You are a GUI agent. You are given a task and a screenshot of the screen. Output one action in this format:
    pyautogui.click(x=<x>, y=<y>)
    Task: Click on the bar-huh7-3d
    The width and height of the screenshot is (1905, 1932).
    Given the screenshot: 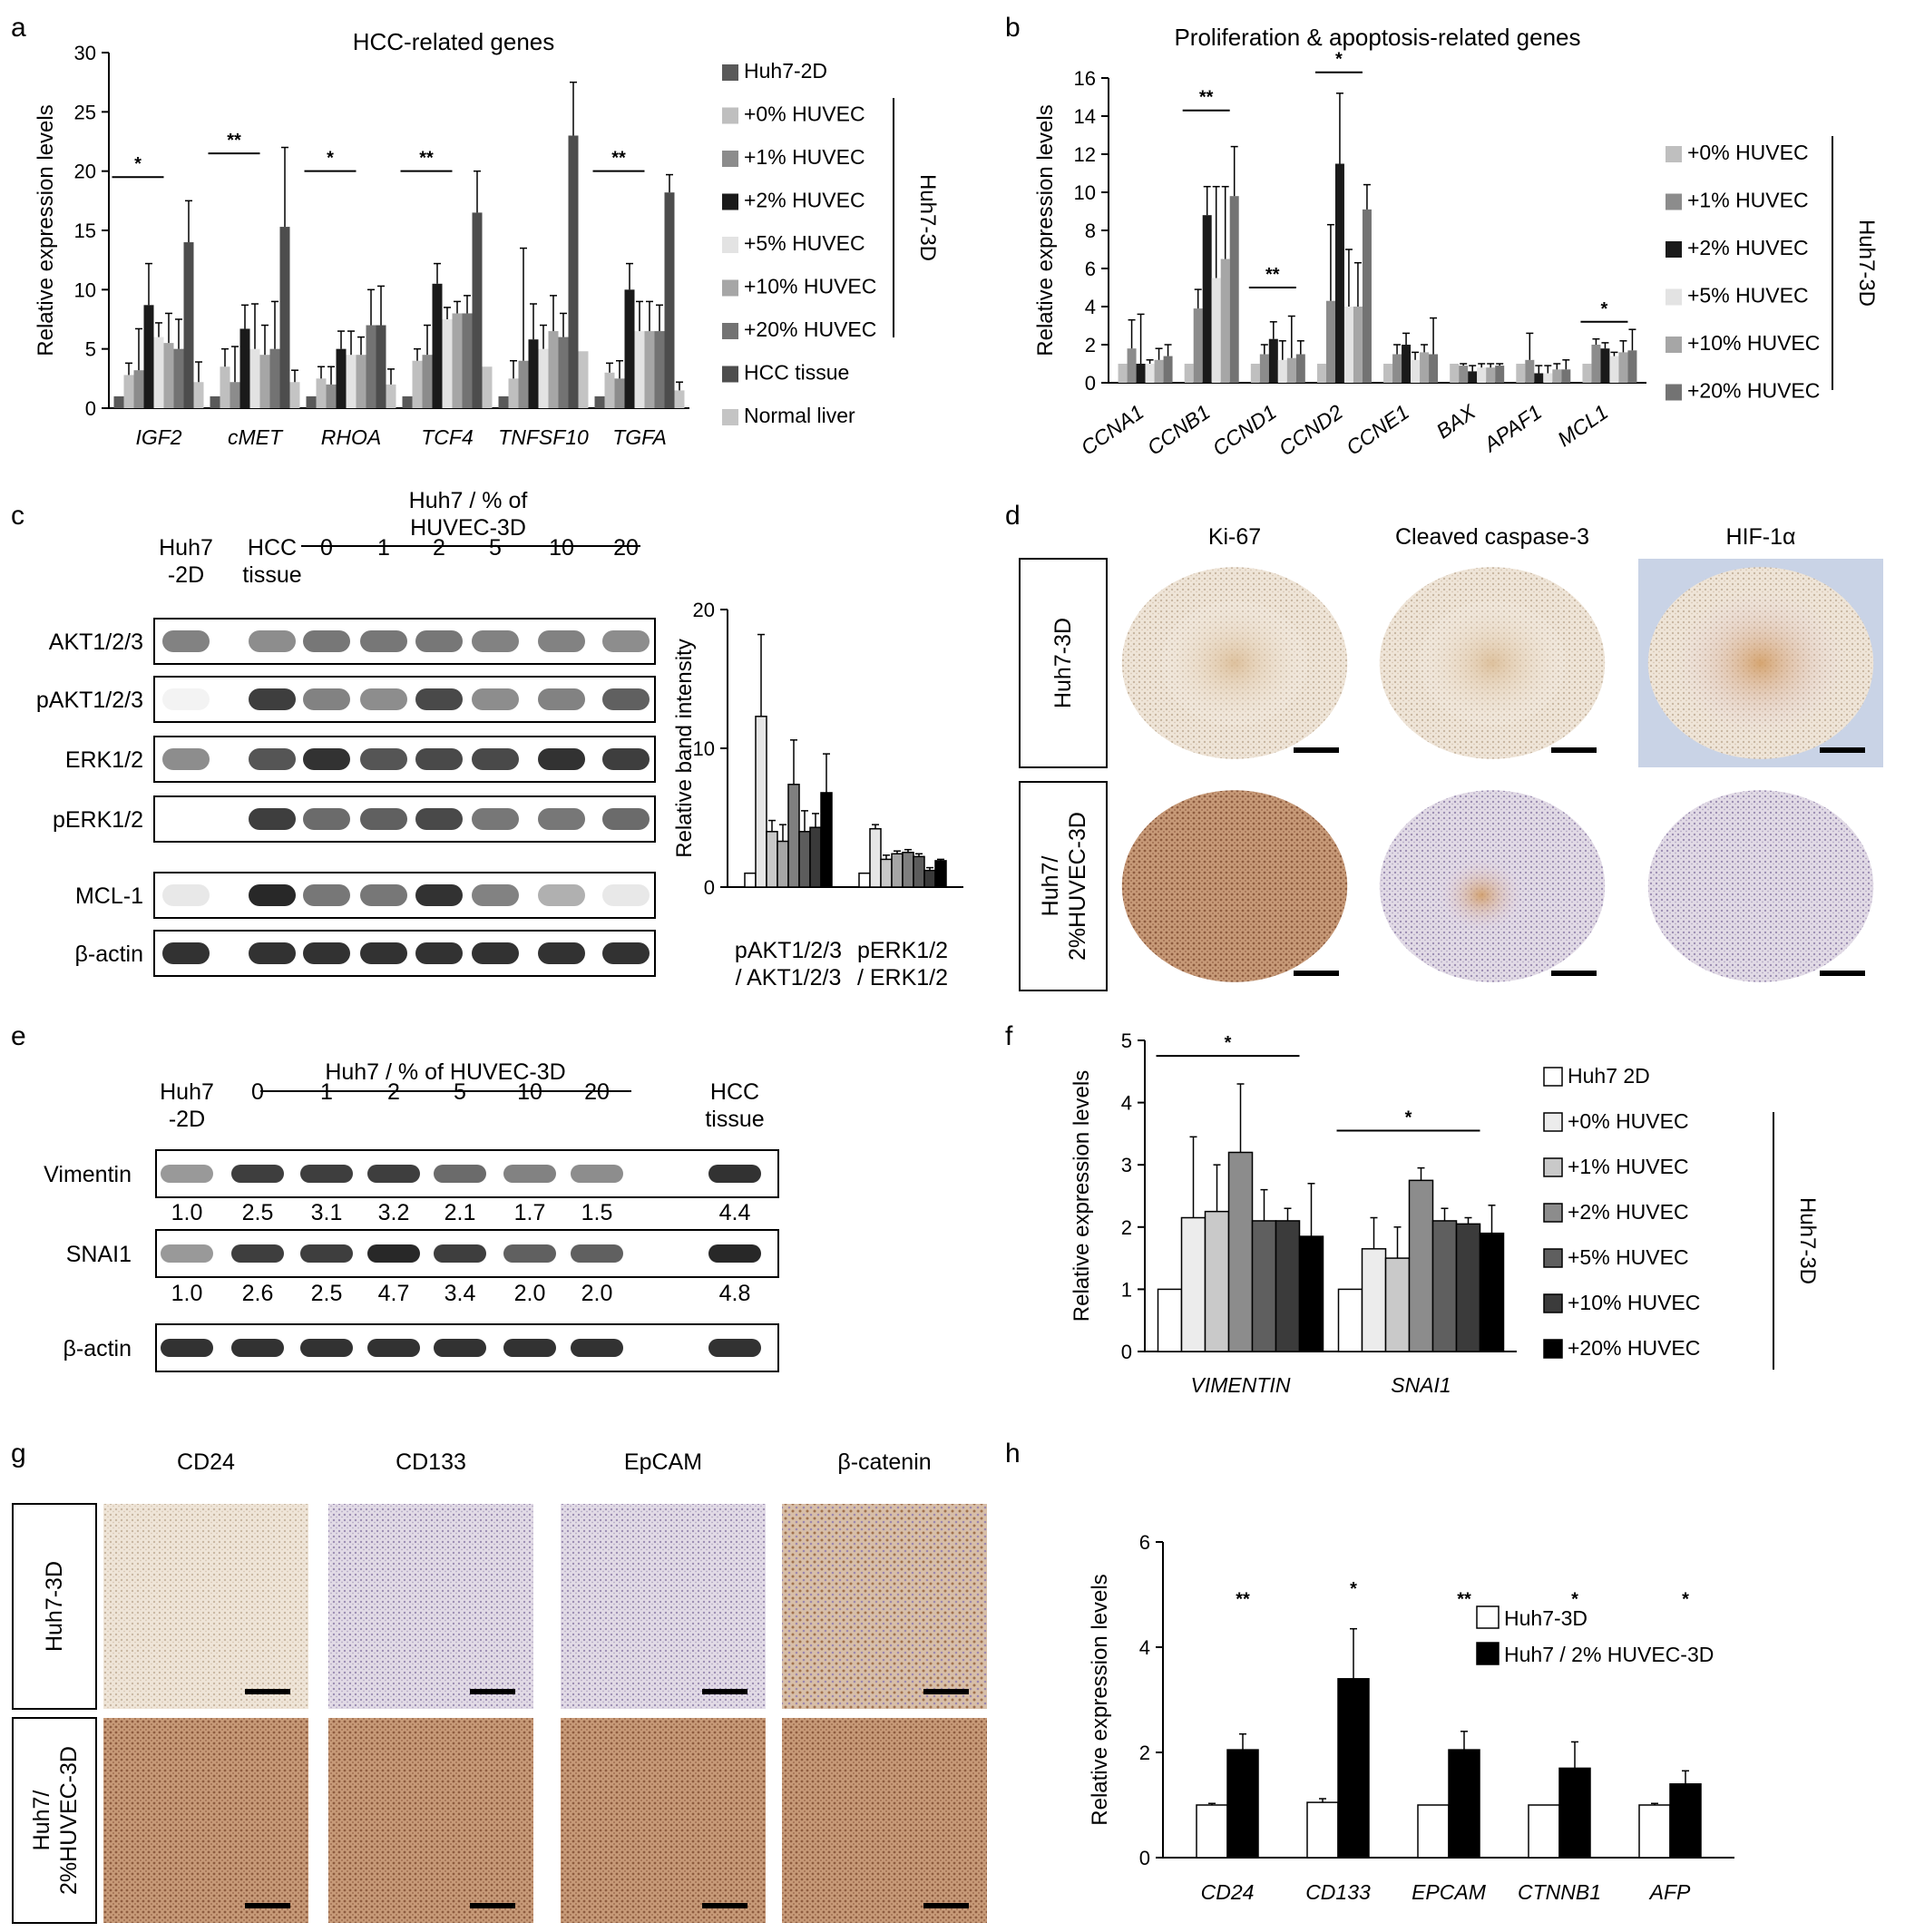 What is the action you would take?
    pyautogui.click(x=1544, y=1831)
    